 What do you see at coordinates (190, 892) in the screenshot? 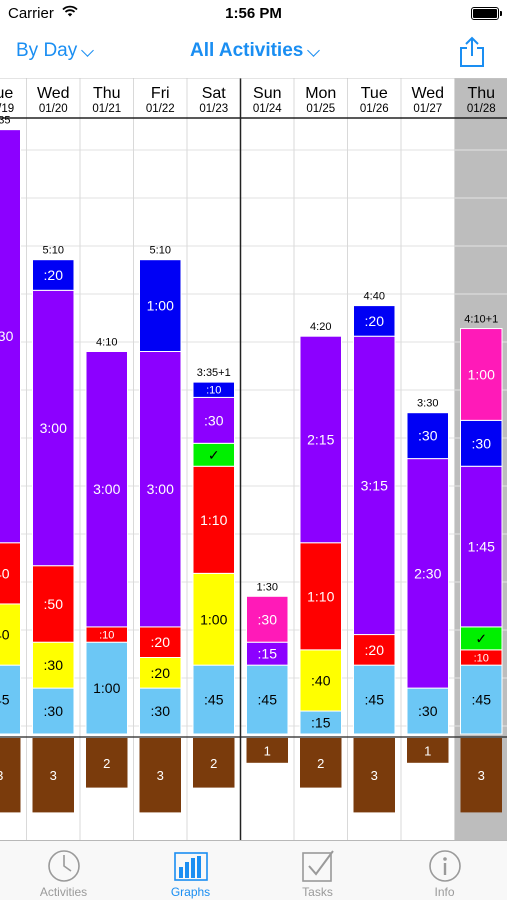
I see `tab-label: Graphs` at bounding box center [190, 892].